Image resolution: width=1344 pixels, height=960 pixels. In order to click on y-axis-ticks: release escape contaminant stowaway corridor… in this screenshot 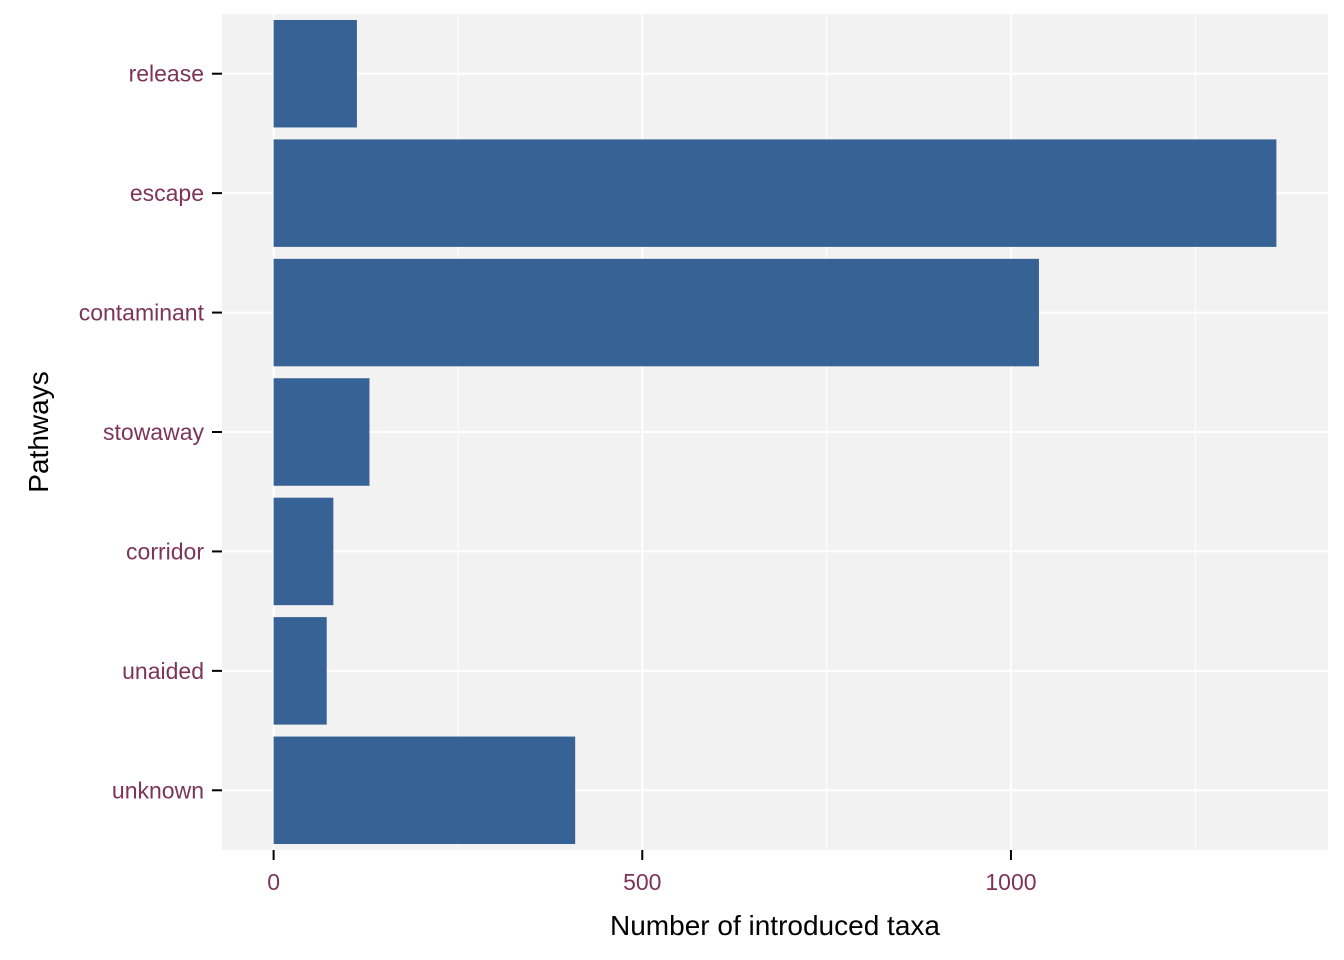, I will do `click(150, 432)`.